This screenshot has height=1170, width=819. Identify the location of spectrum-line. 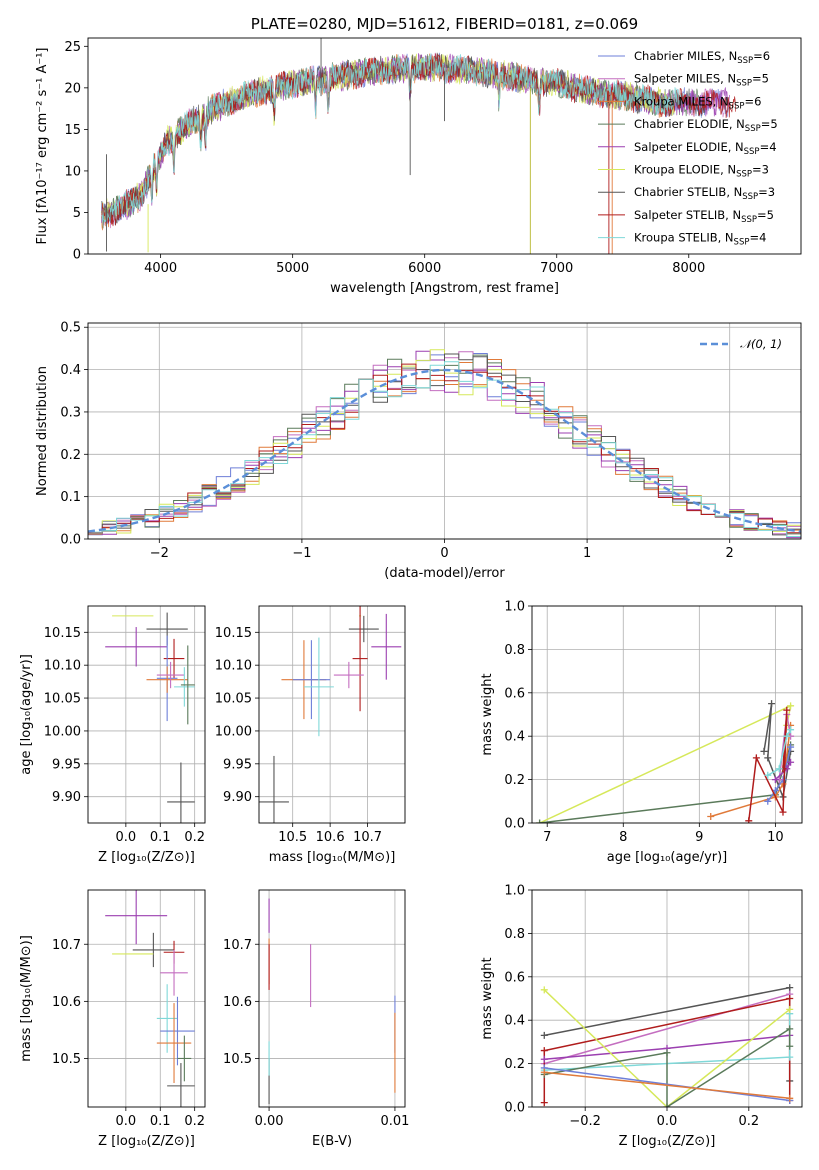
(391, 138).